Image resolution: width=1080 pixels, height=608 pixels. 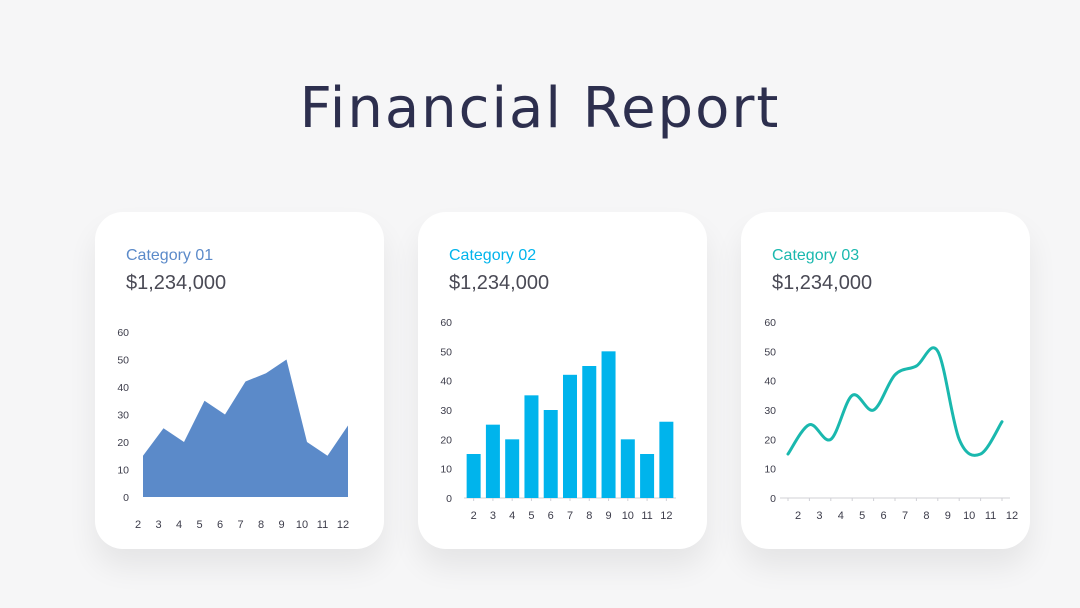 I want to click on page-title: Financial Report, so click(x=540, y=108).